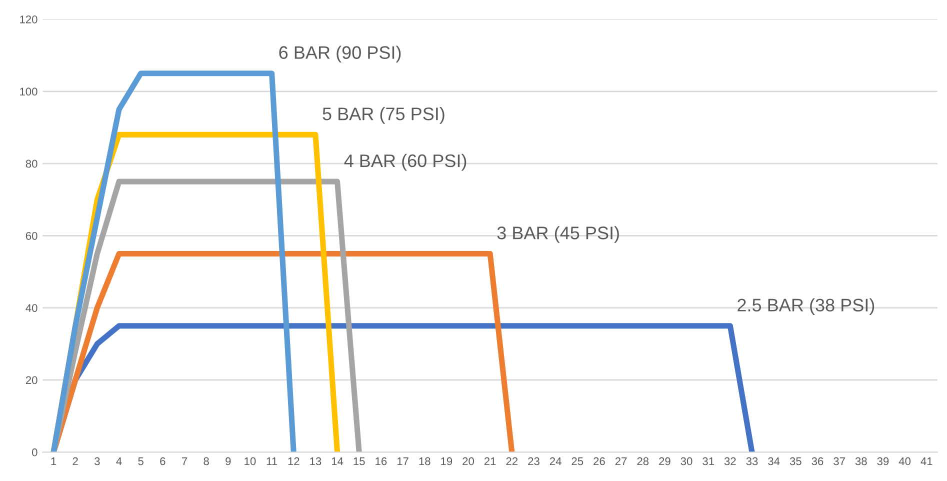  I want to click on x-tick-label: 3, so click(97, 461).